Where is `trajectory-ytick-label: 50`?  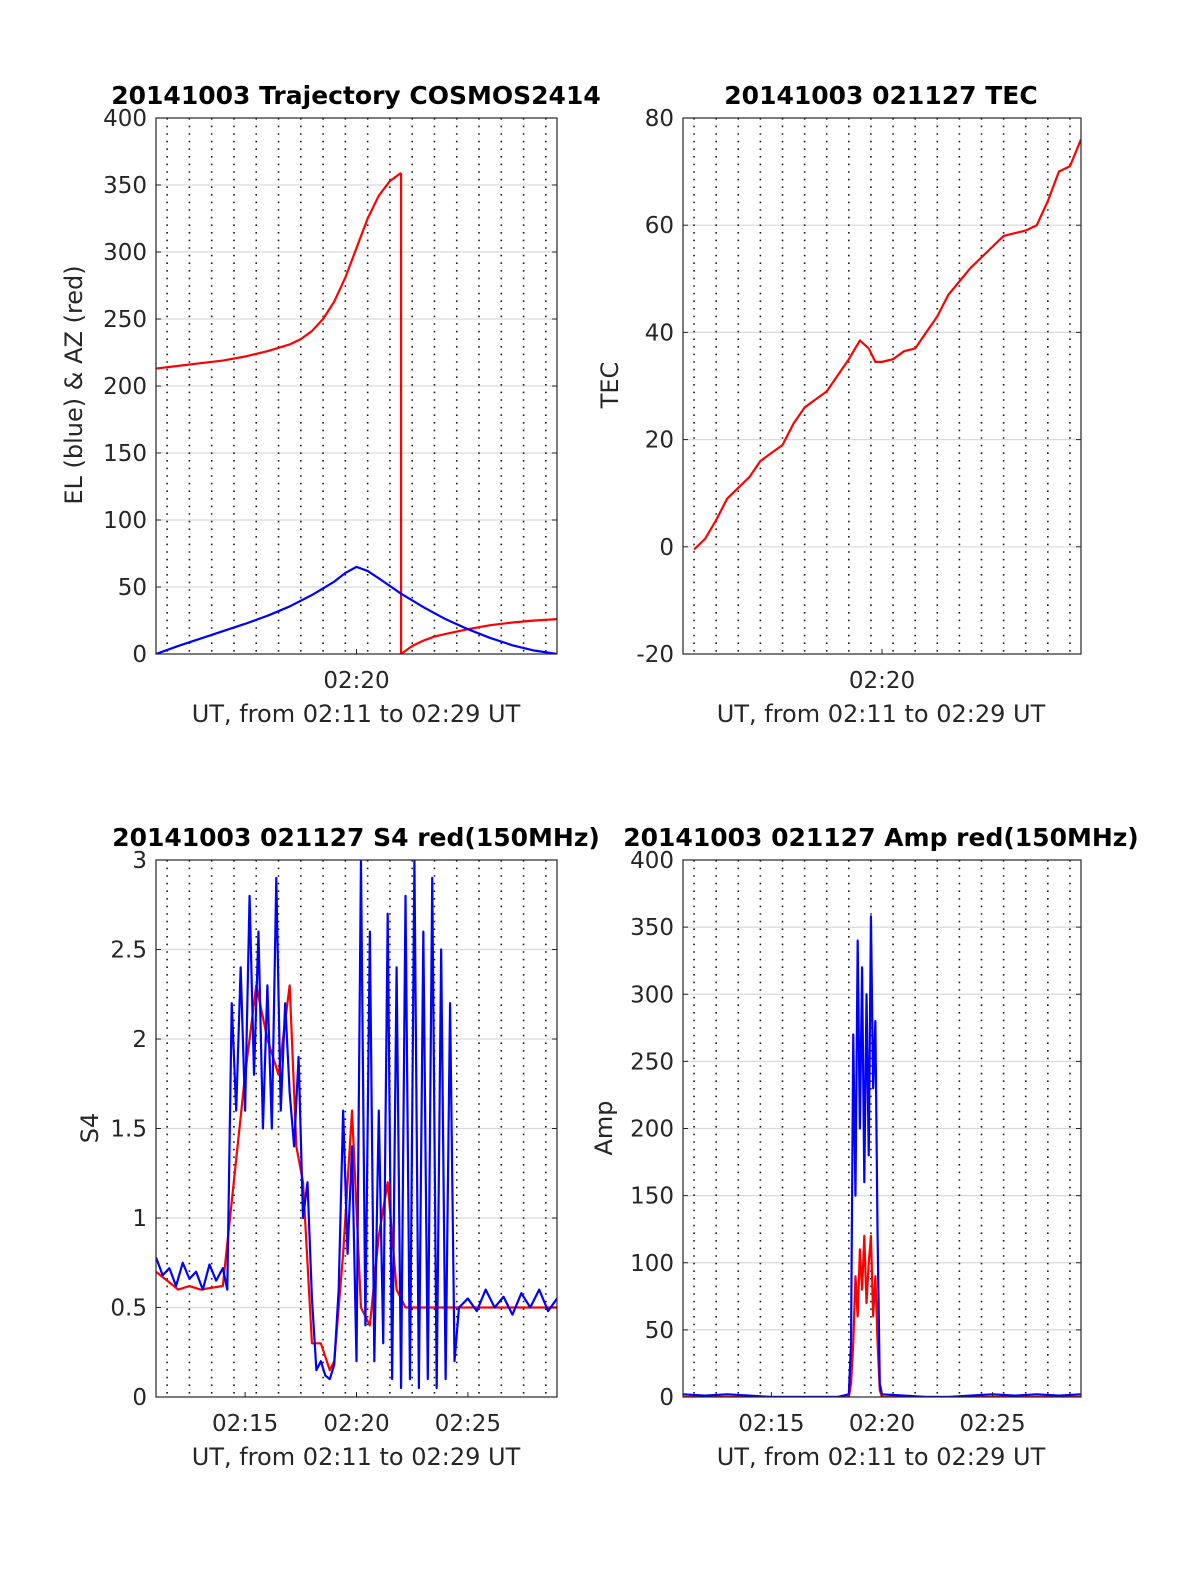
trajectory-ytick-label: 50 is located at coordinates (132, 588).